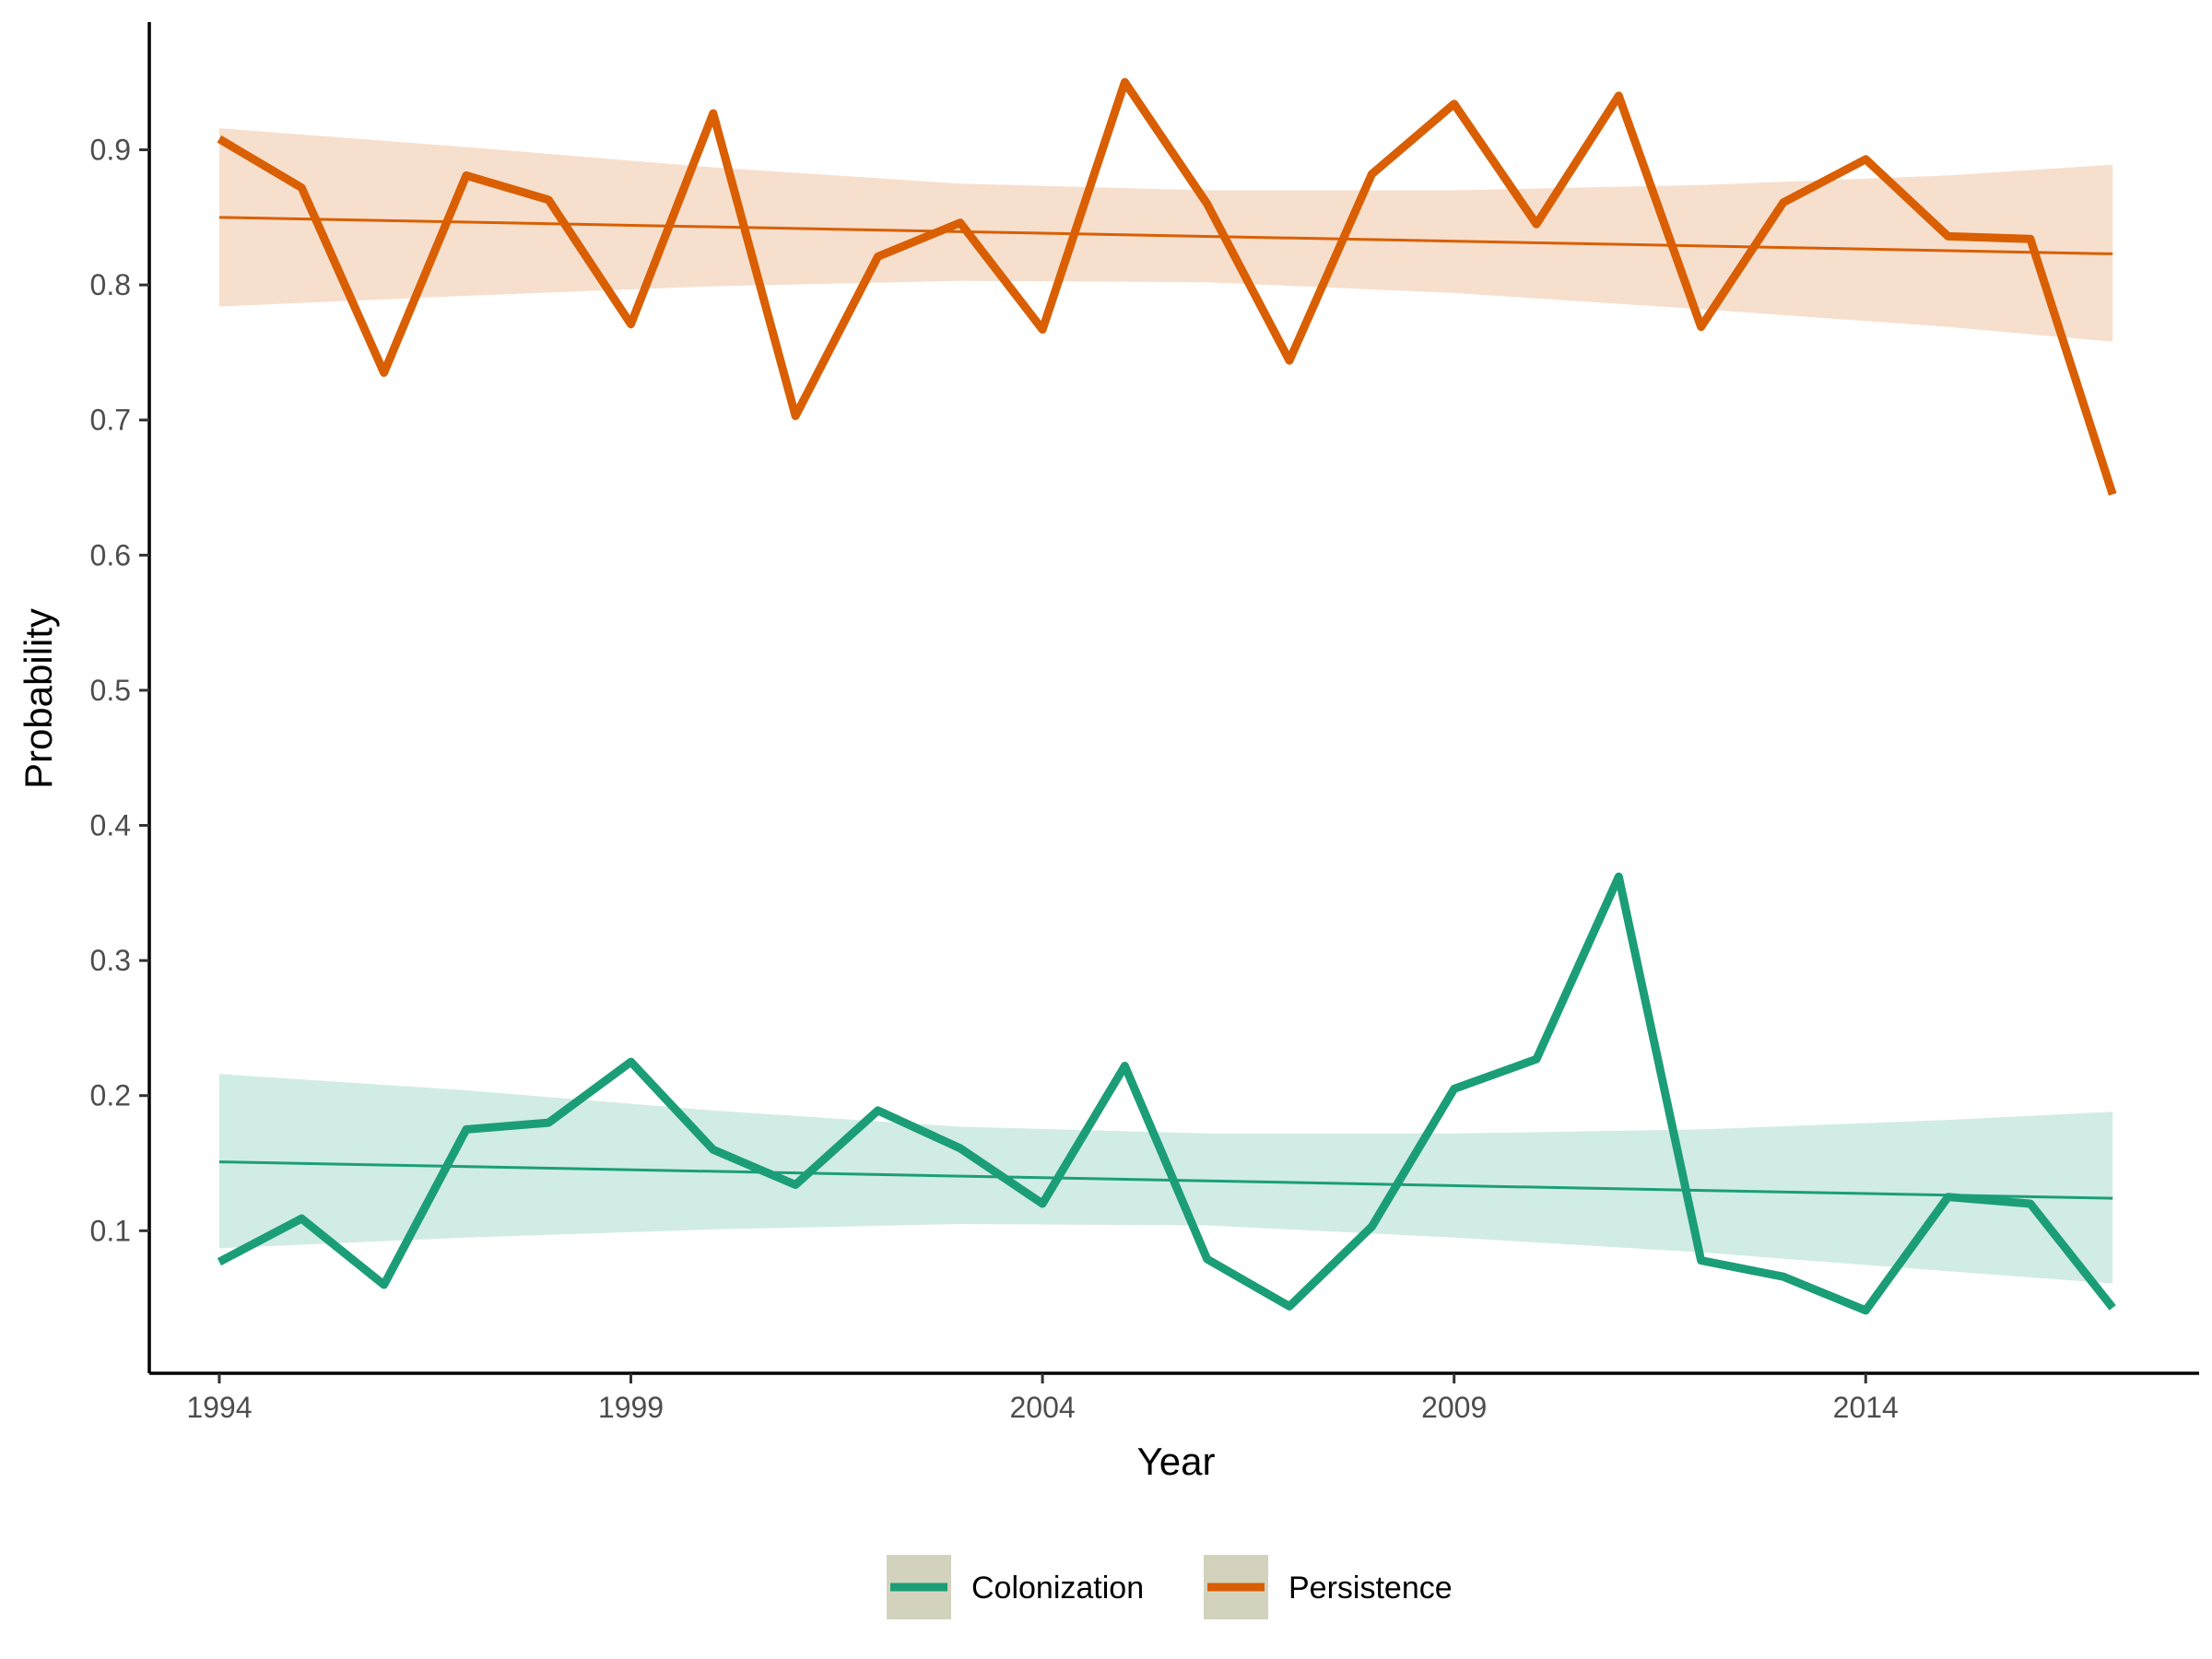 This screenshot has height=1659, width=2212. I want to click on y-tick-label: 0.2, so click(110, 1095).